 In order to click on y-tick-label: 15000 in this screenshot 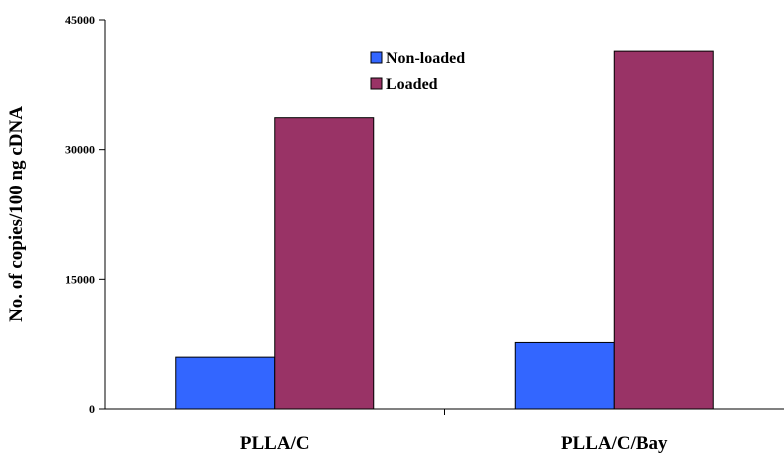, I will do `click(80, 279)`.